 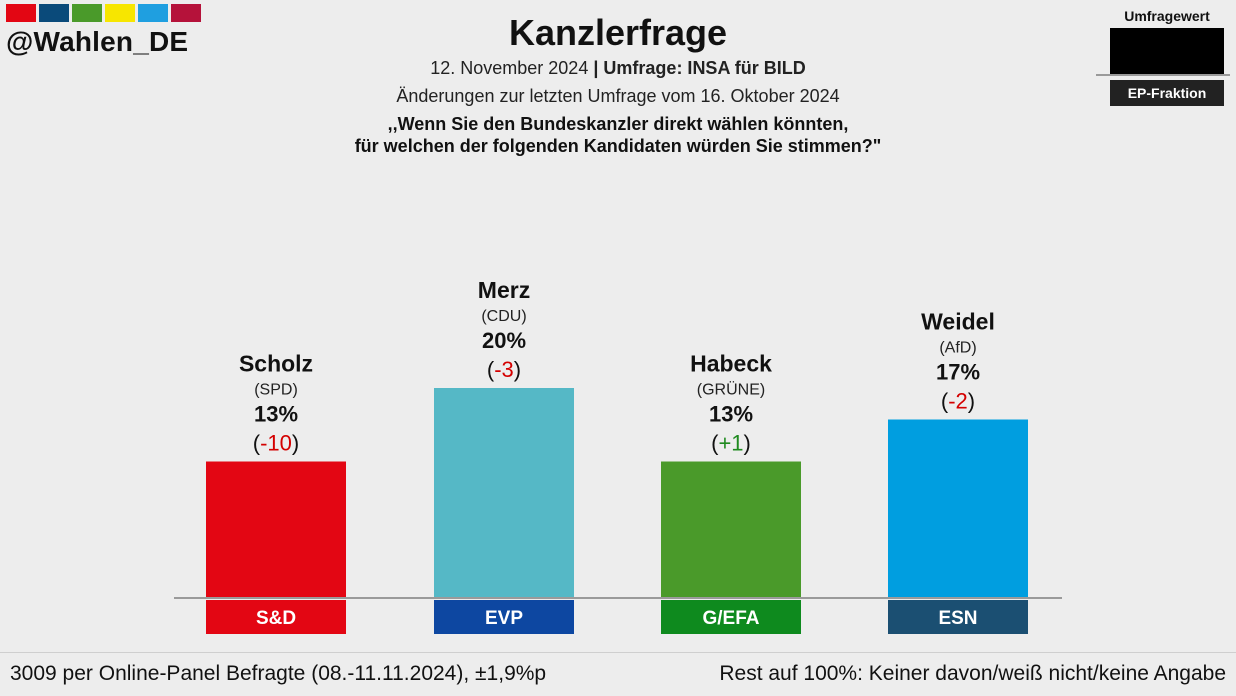 What do you see at coordinates (504, 340) in the screenshot?
I see `value-label: 20%` at bounding box center [504, 340].